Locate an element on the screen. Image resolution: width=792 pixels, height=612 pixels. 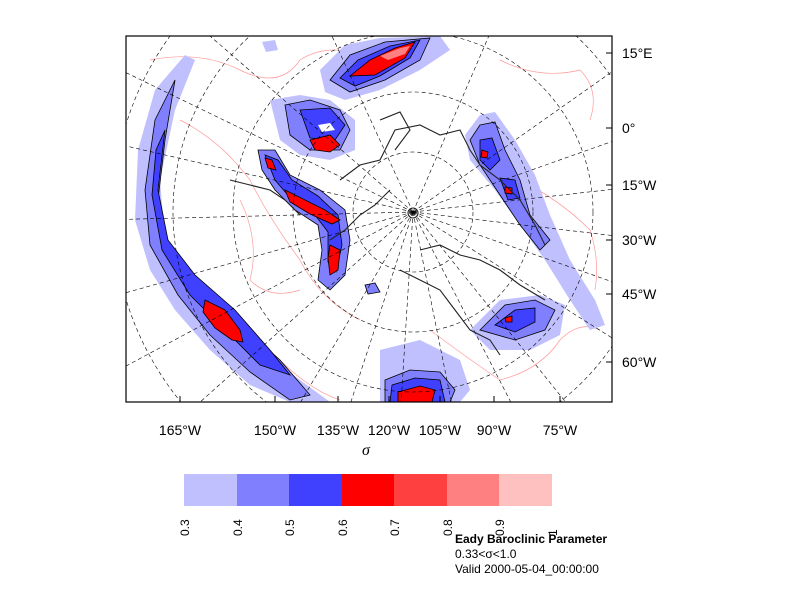
colorbar-tick: 0.7 is located at coordinates (395, 527).